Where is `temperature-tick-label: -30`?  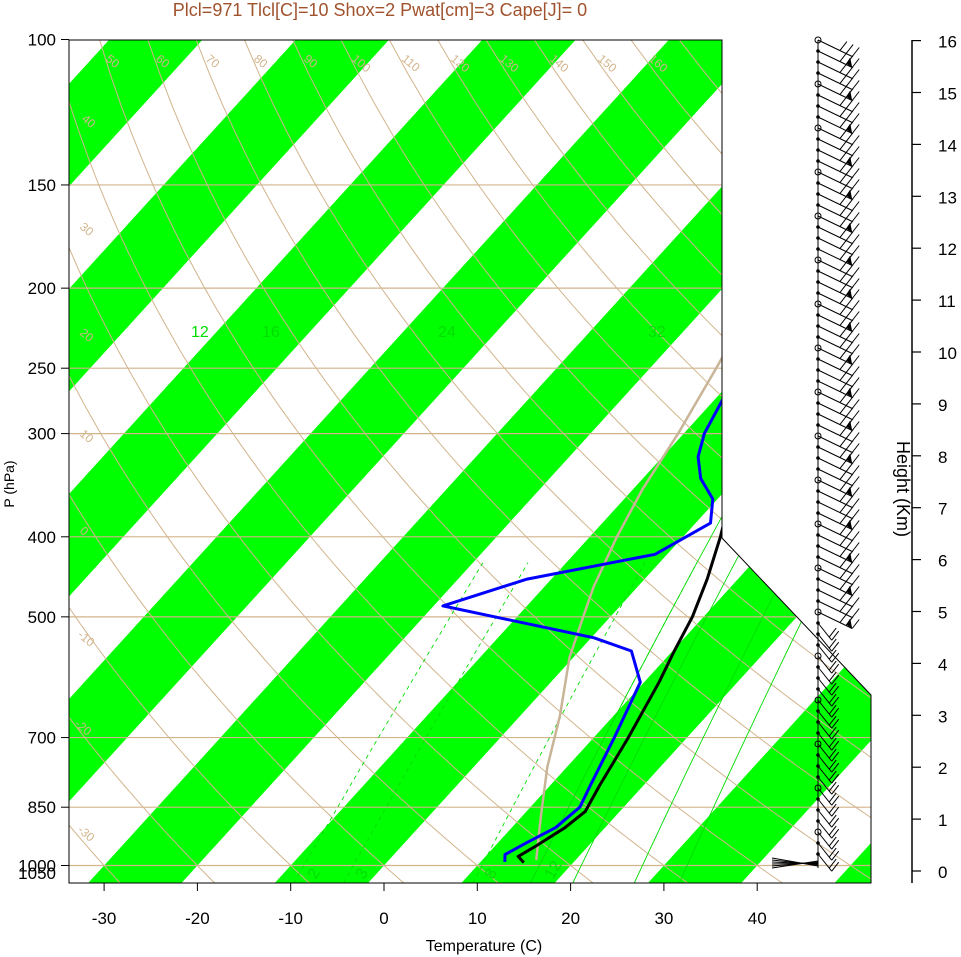 temperature-tick-label: -30 is located at coordinates (104, 918).